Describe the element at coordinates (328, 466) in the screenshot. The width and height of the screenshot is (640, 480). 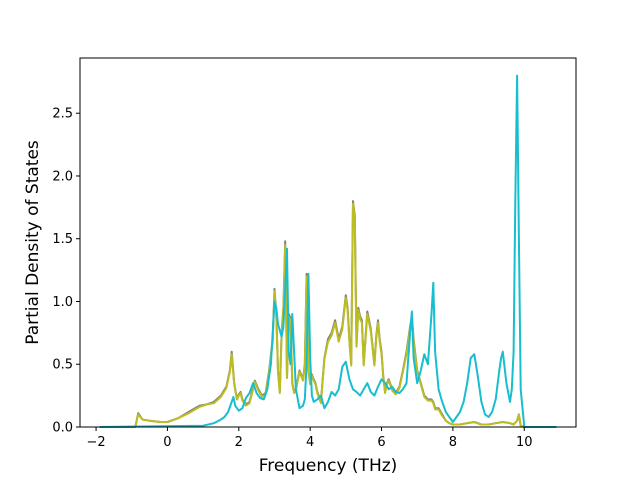
I see `x-axis-title: Frequency (THz)` at that location.